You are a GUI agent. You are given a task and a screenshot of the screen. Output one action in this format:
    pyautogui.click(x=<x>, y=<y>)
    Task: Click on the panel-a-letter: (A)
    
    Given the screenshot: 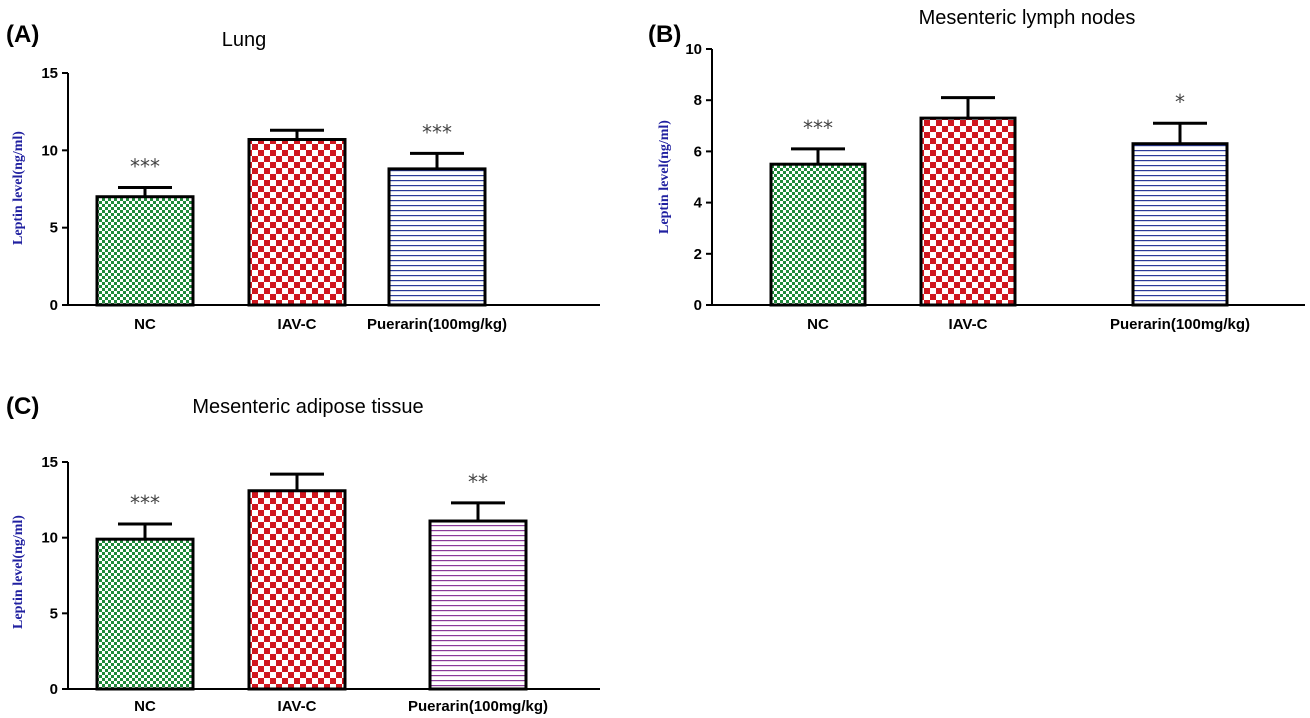 What is the action you would take?
    pyautogui.click(x=22, y=34)
    